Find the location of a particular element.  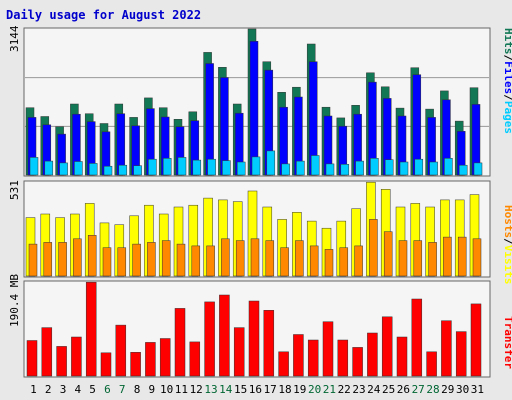

transfer-y-max-label: 190.4 MB is located at coordinates (14, 300).